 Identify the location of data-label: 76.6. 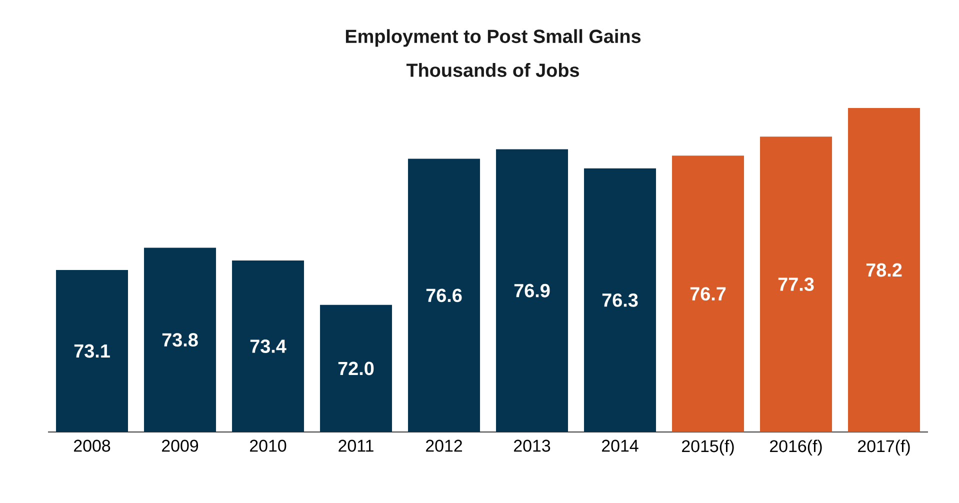
(444, 295).